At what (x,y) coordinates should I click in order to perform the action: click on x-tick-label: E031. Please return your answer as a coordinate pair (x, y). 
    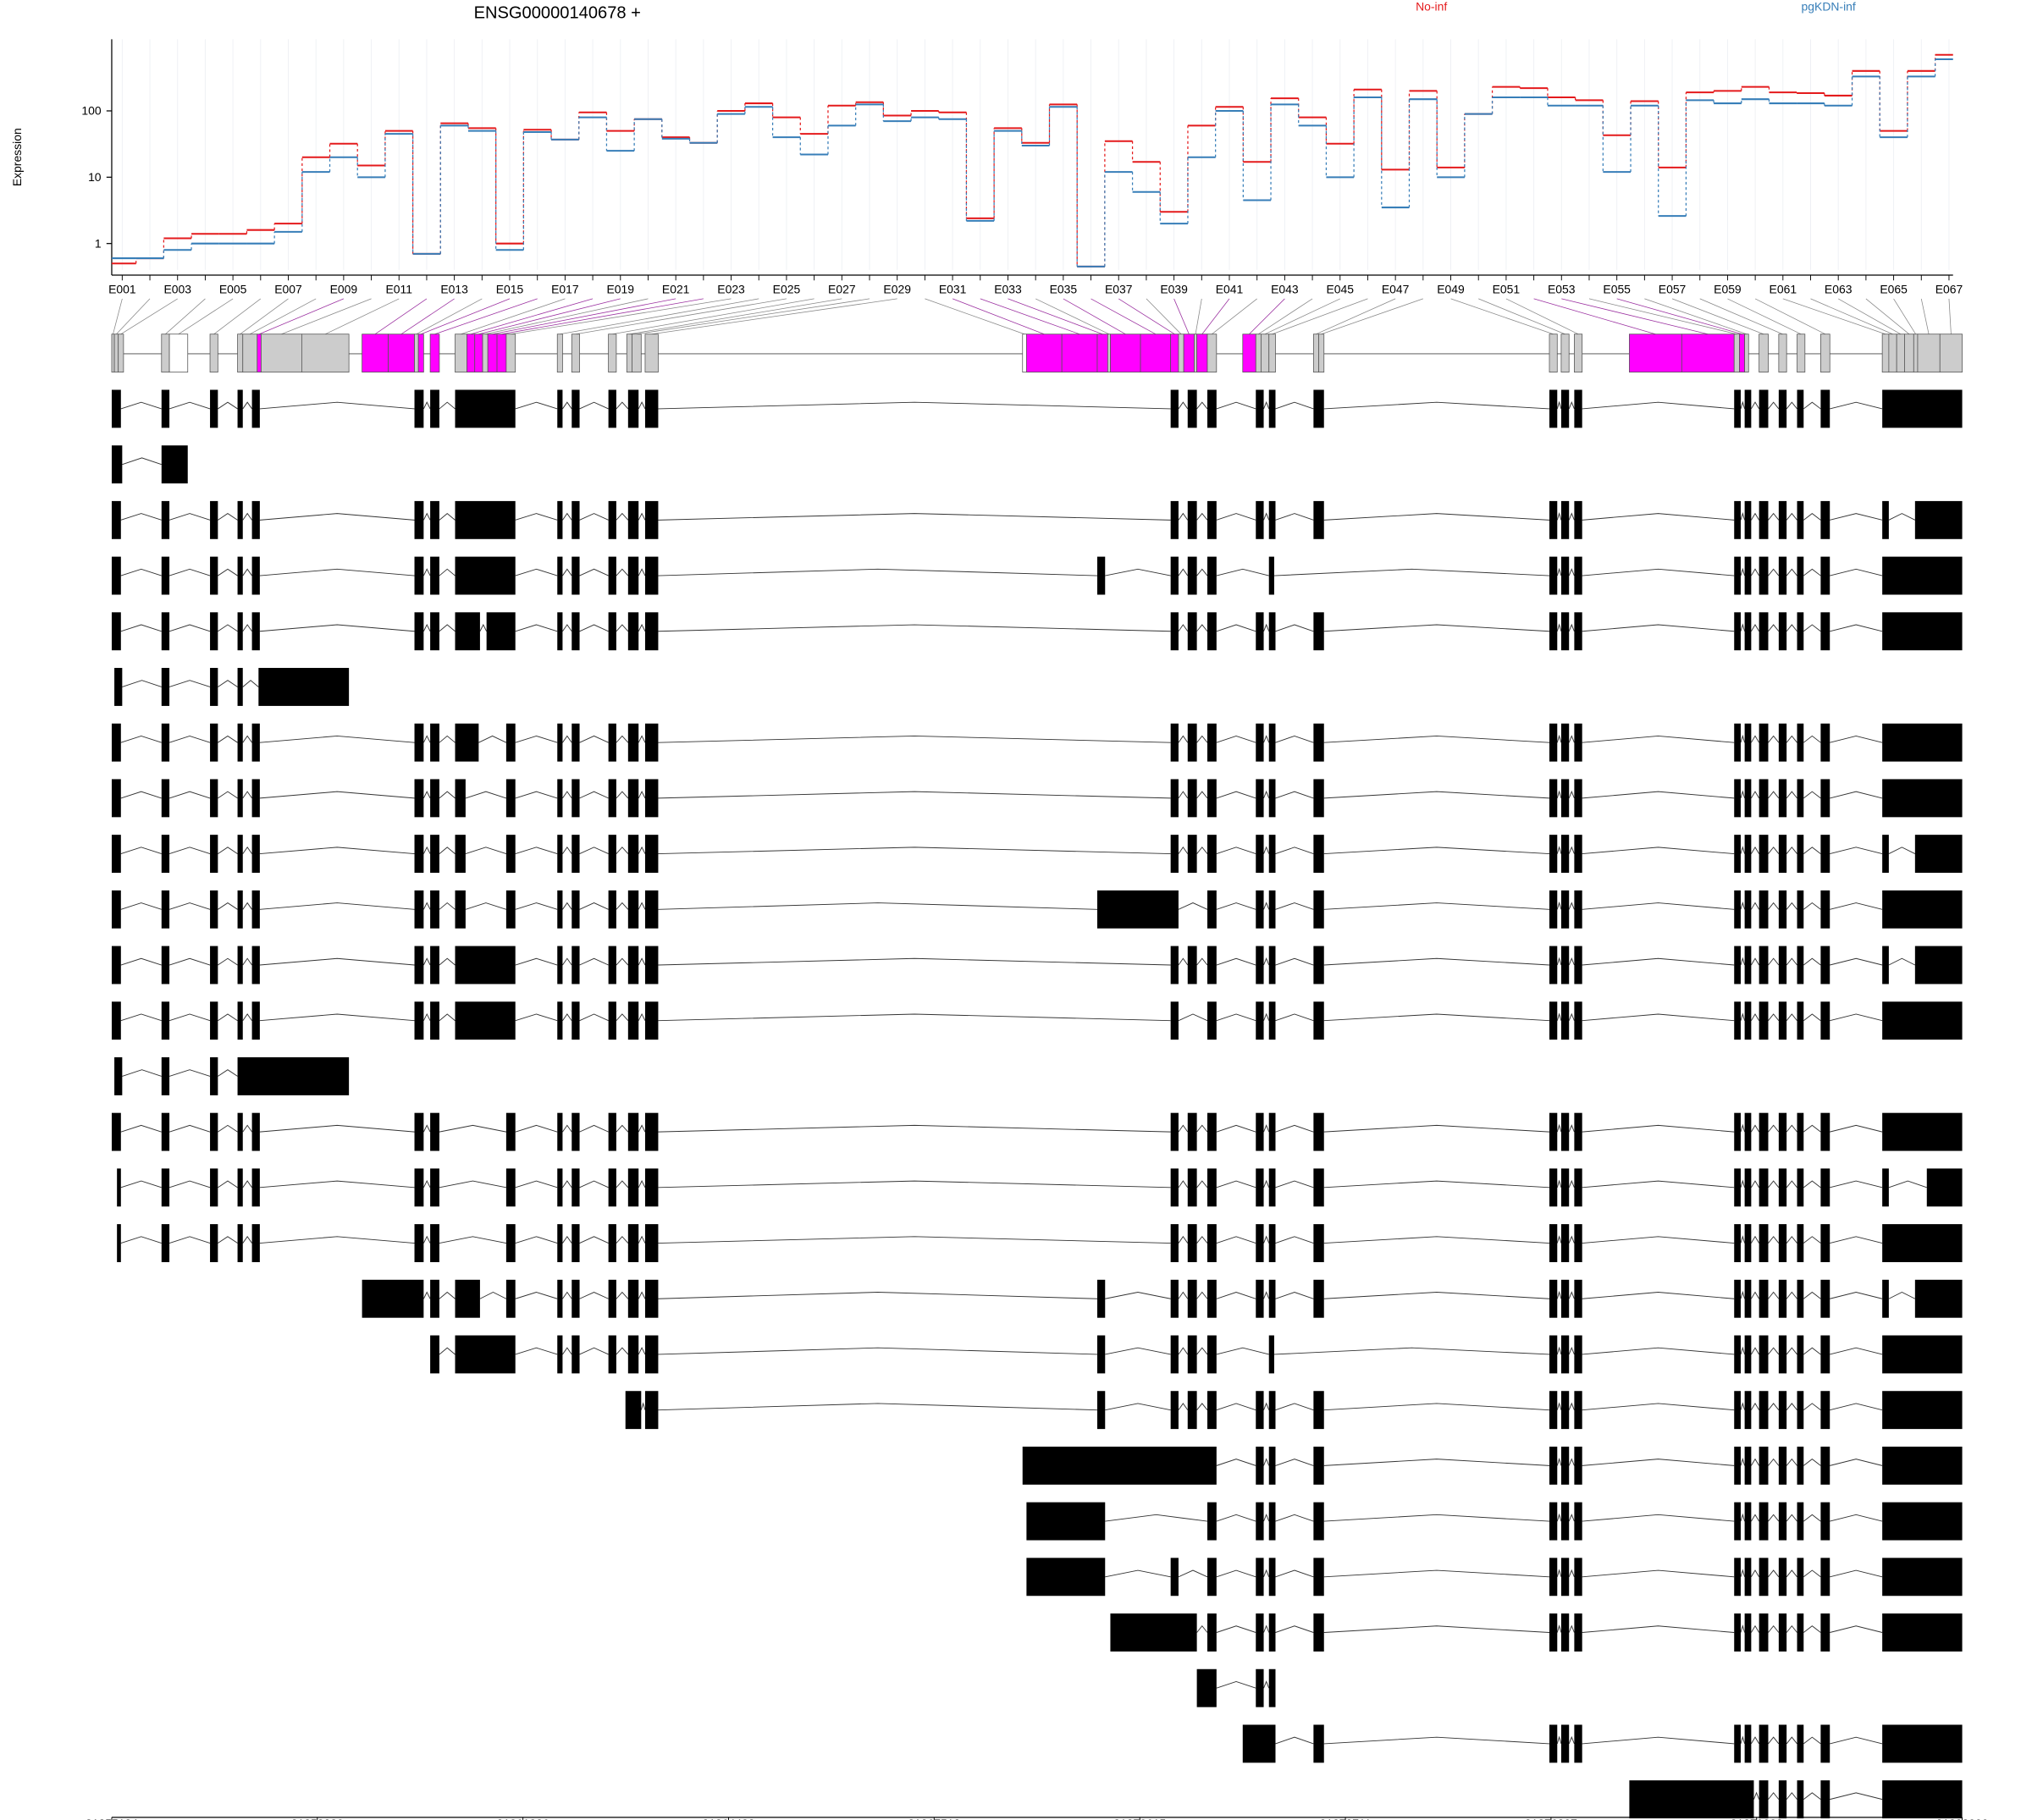
    Looking at the image, I should click on (953, 289).